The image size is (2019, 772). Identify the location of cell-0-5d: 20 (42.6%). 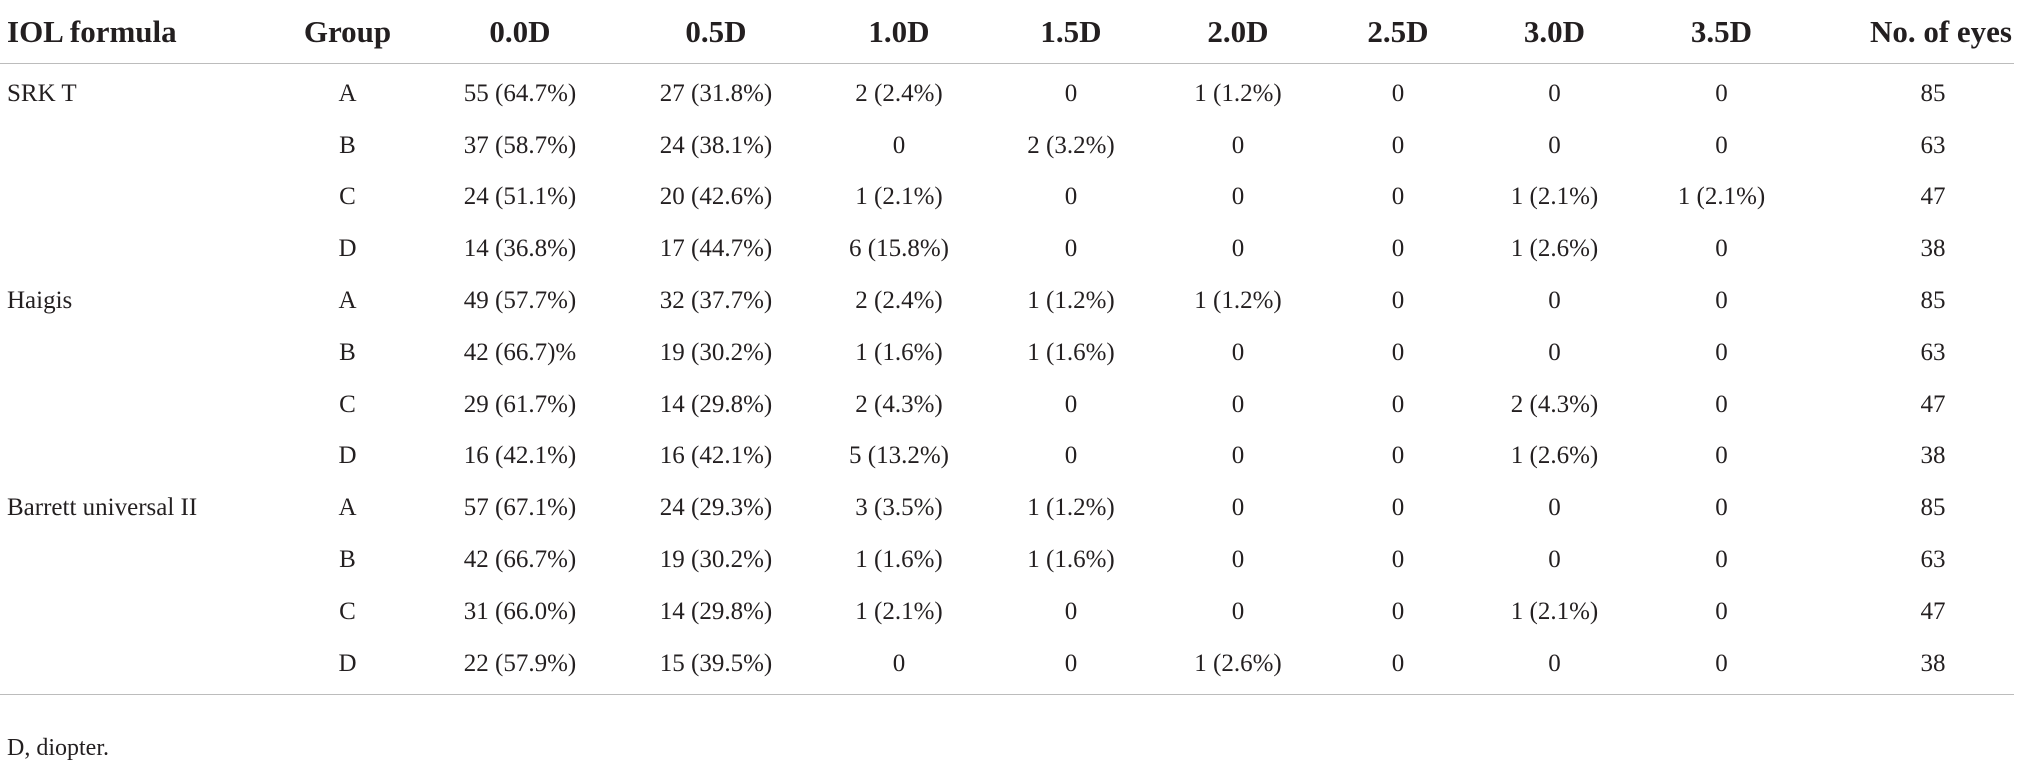
(716, 197).